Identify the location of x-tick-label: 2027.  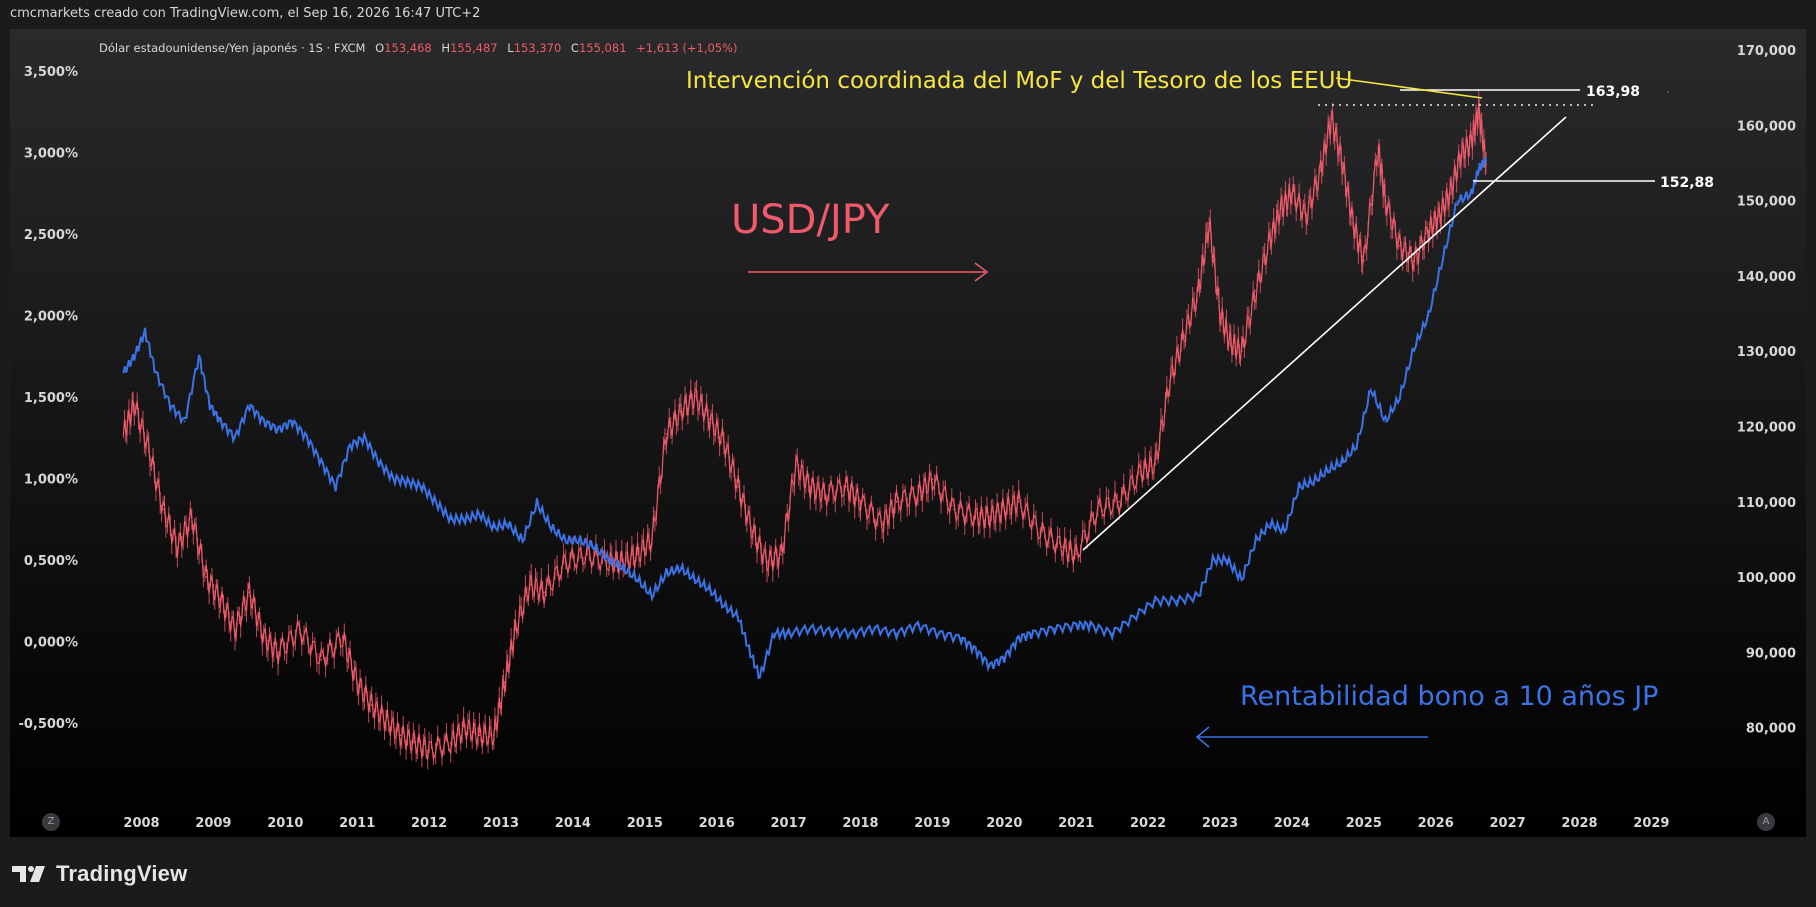
(1508, 823).